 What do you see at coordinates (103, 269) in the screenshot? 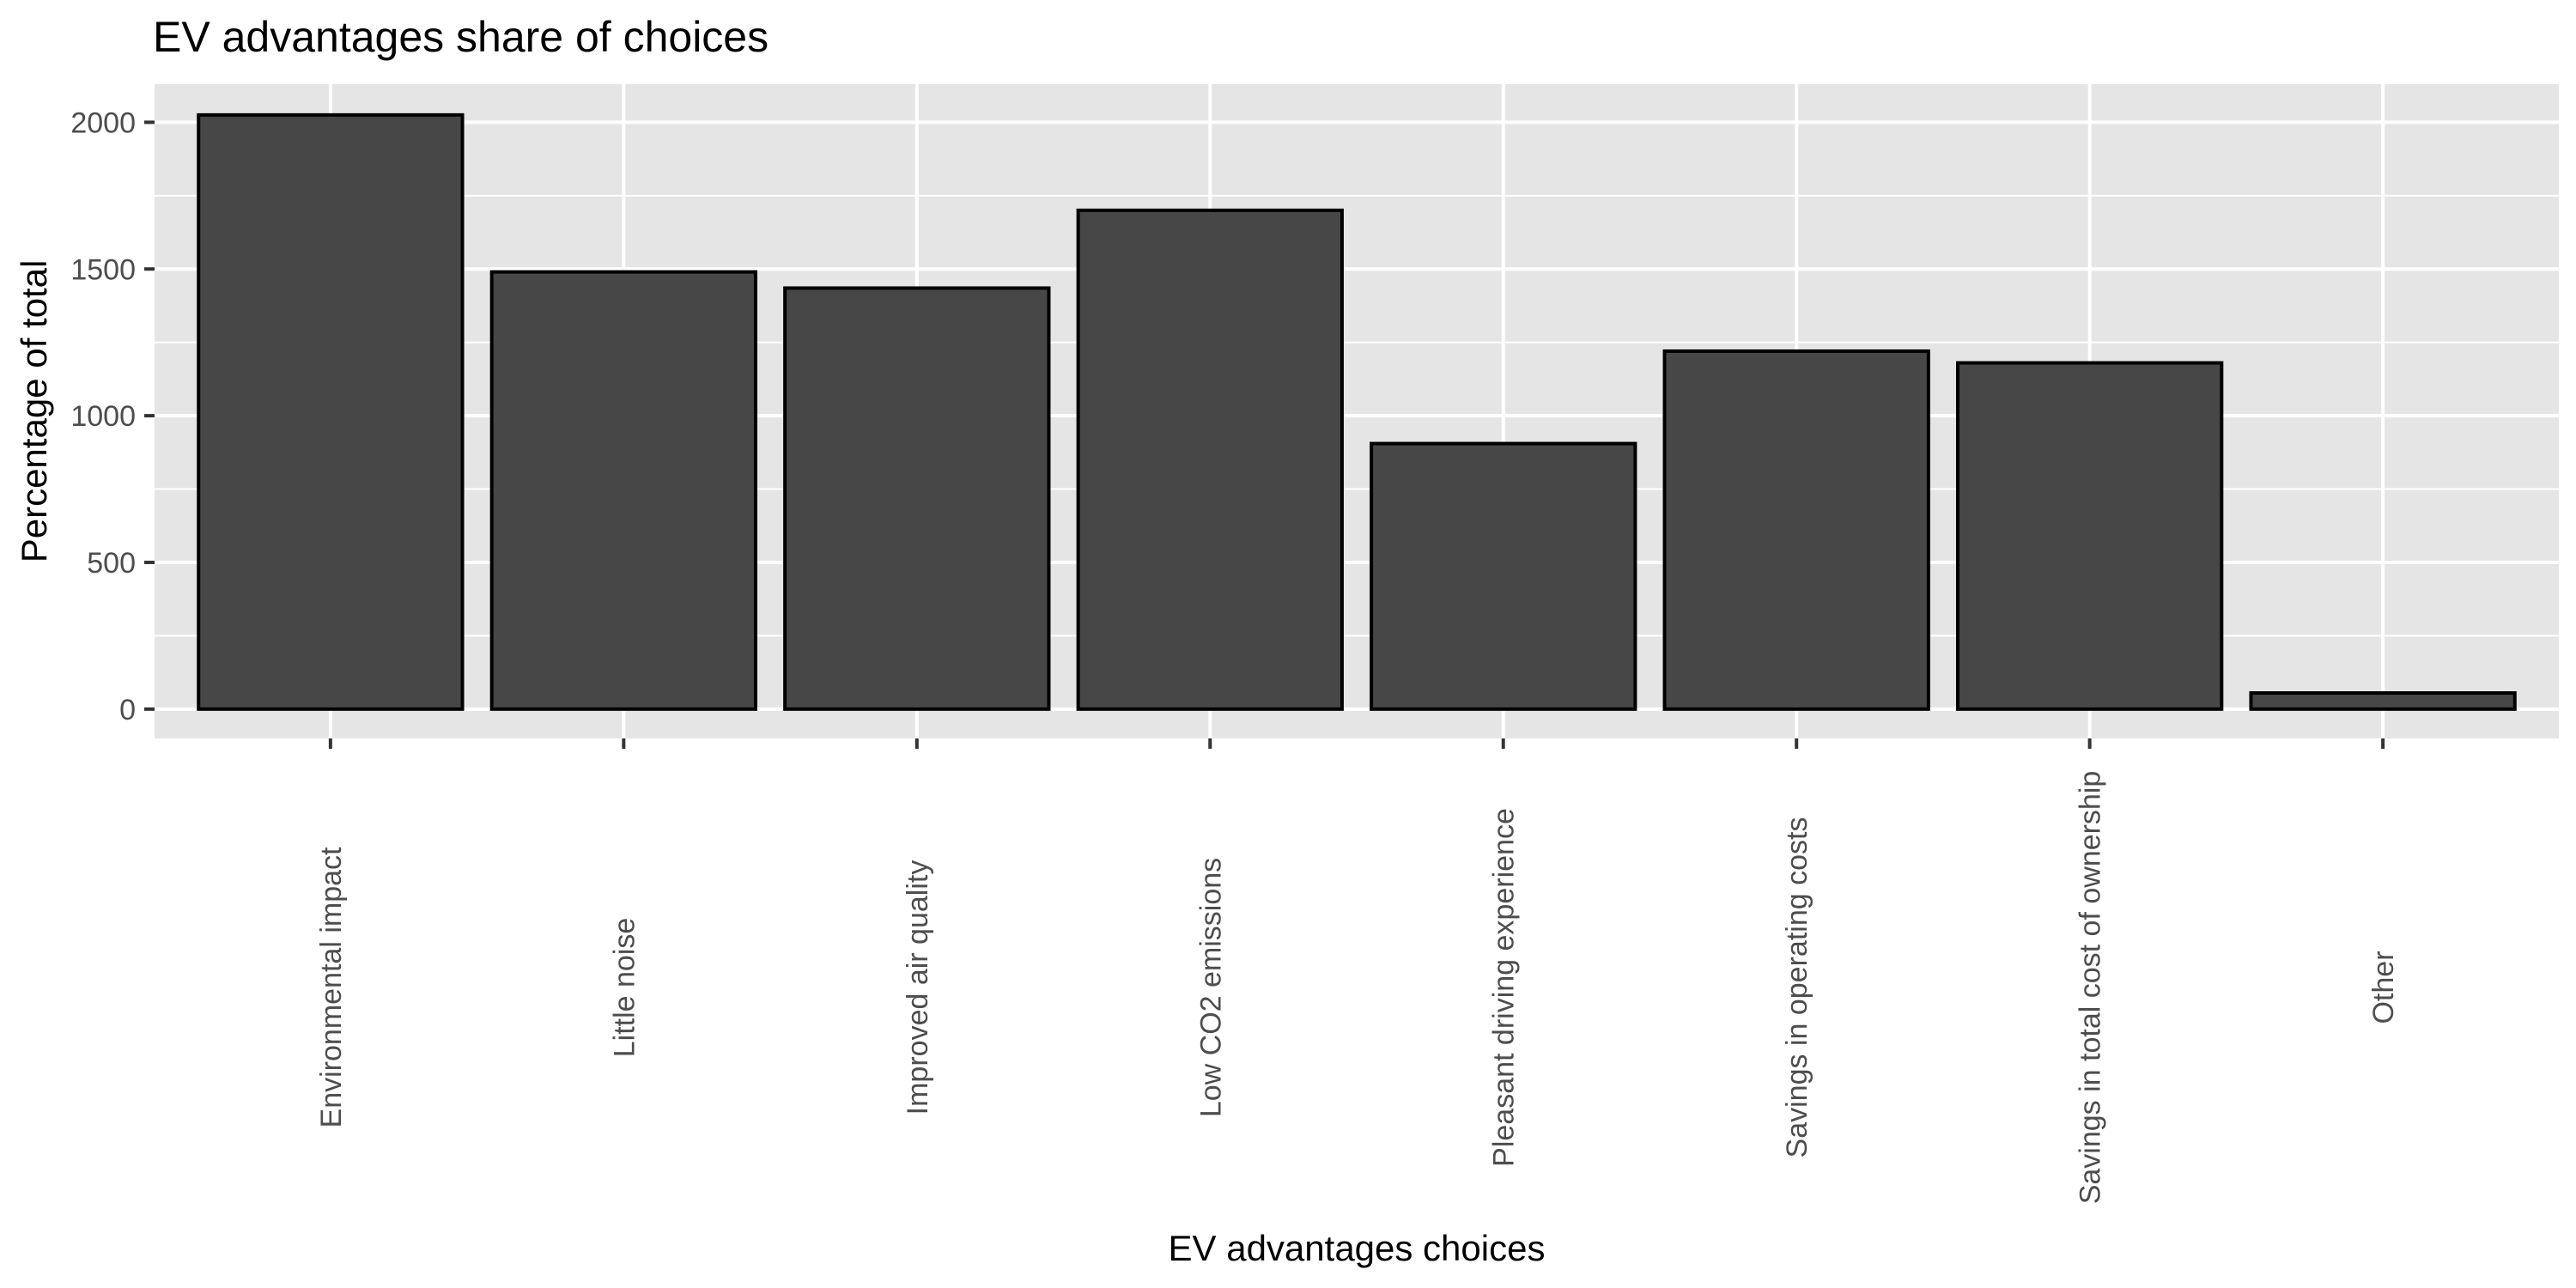
I see `y-tick-label: 1500` at bounding box center [103, 269].